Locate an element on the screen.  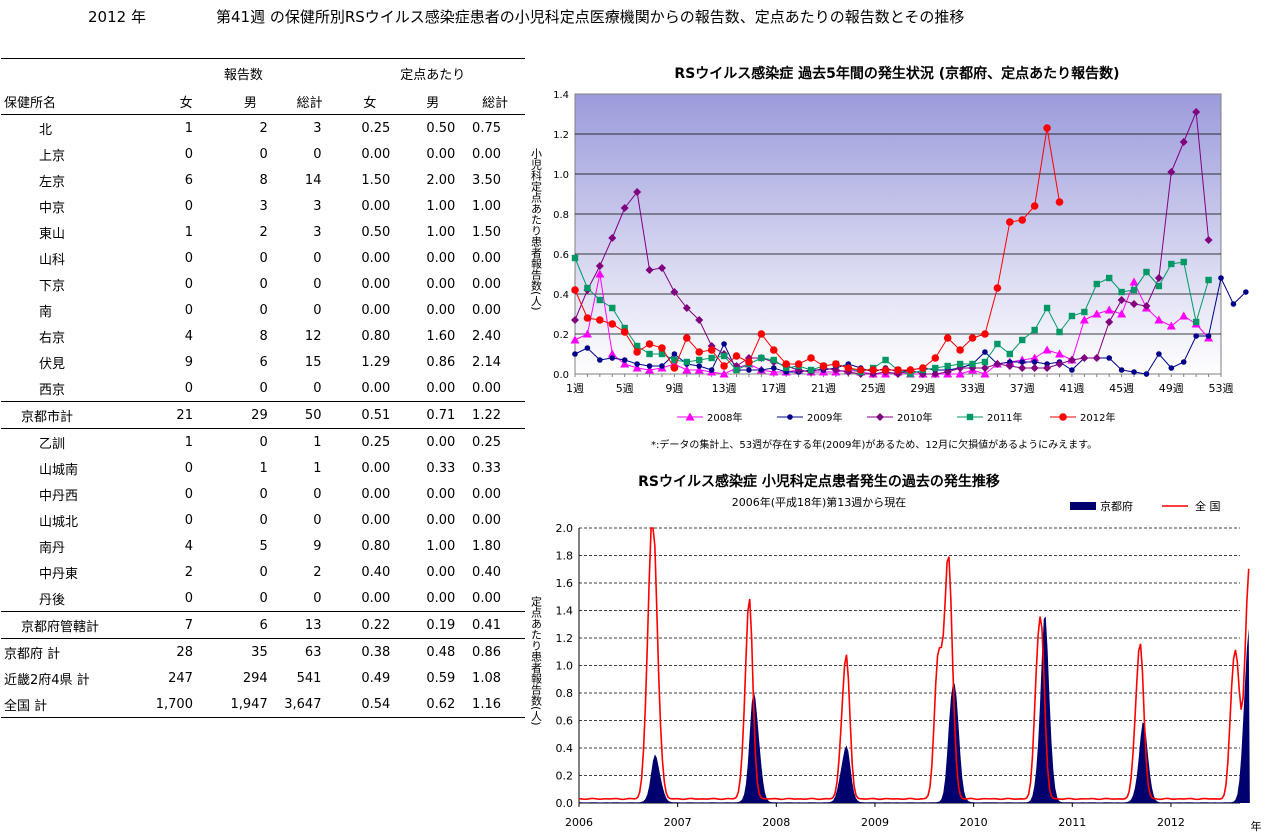
row-name: 近畿2府4県 計 is located at coordinates (47, 680).